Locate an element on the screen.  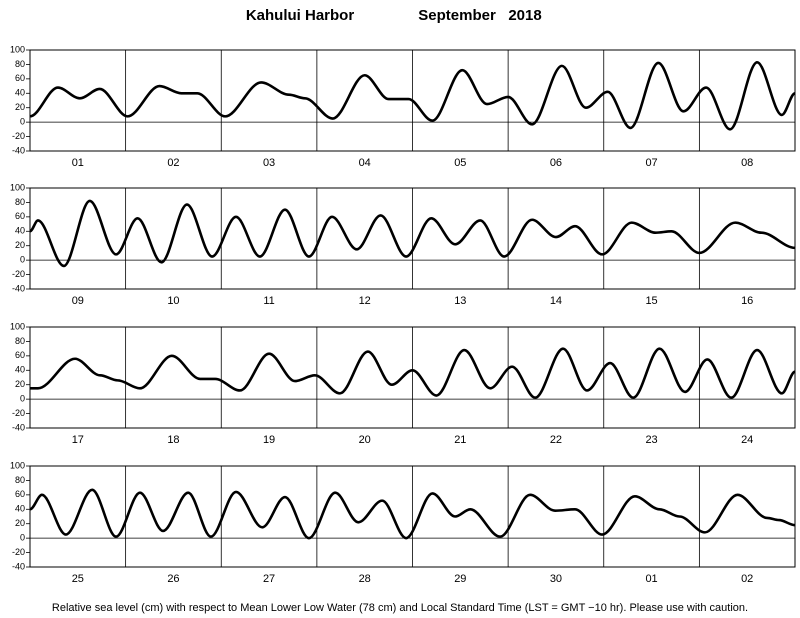
day-label: 15 is located at coordinates (651, 301).